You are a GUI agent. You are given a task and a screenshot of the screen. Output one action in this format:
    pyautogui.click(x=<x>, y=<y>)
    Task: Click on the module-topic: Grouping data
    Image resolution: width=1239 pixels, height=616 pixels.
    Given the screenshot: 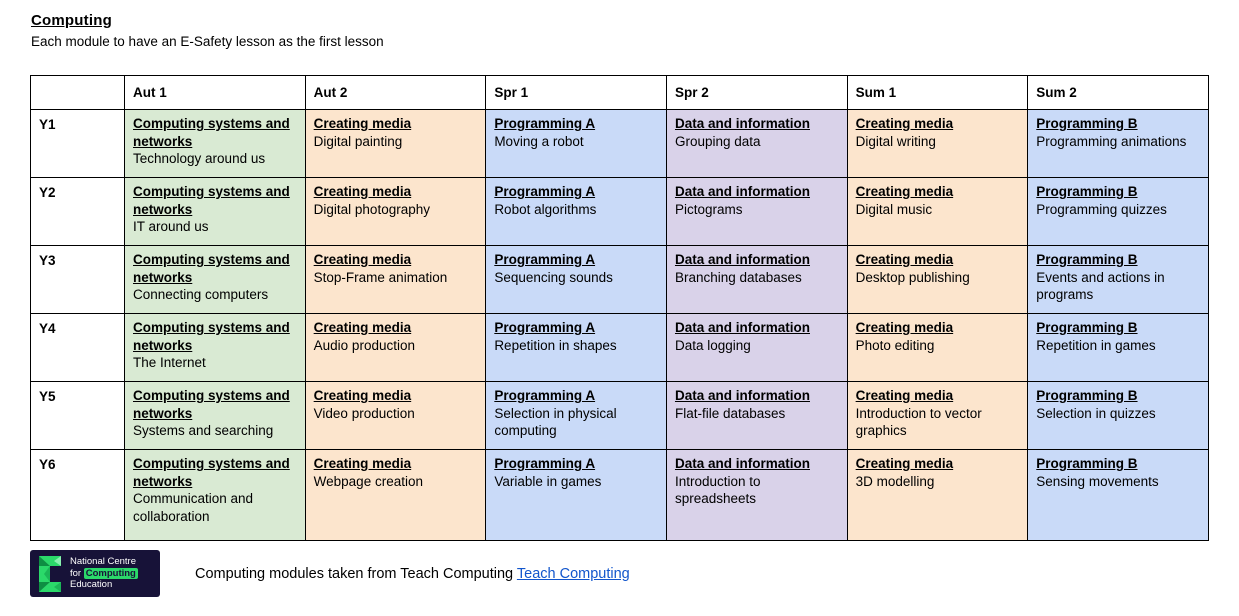 What is the action you would take?
    pyautogui.click(x=717, y=141)
    